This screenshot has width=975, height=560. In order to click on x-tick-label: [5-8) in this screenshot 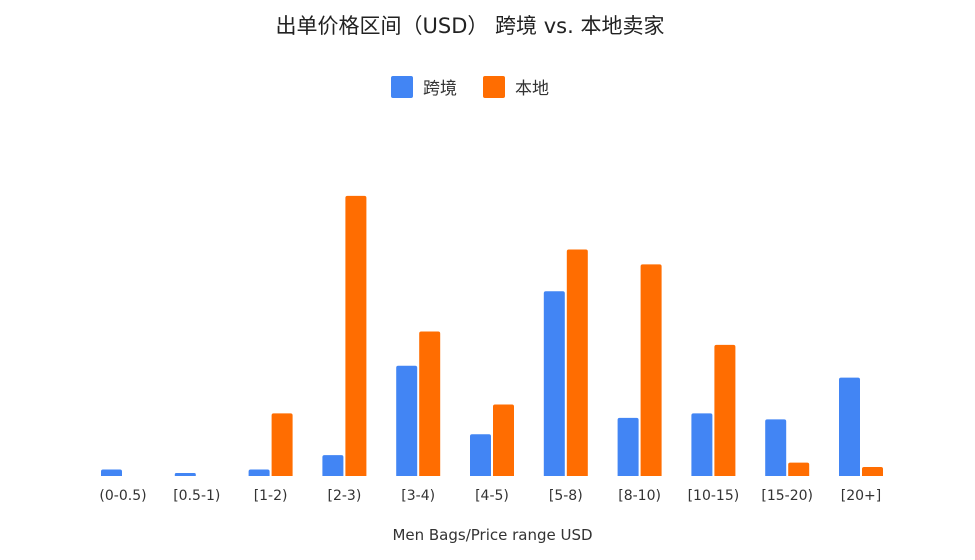, I will do `click(566, 496)`.